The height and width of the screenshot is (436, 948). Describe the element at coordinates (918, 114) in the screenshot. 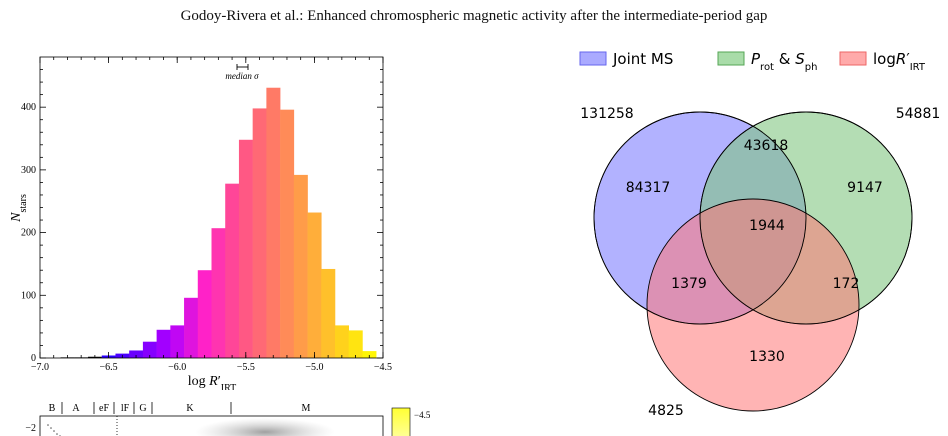

I see `total-prot-sph: 54881` at that location.